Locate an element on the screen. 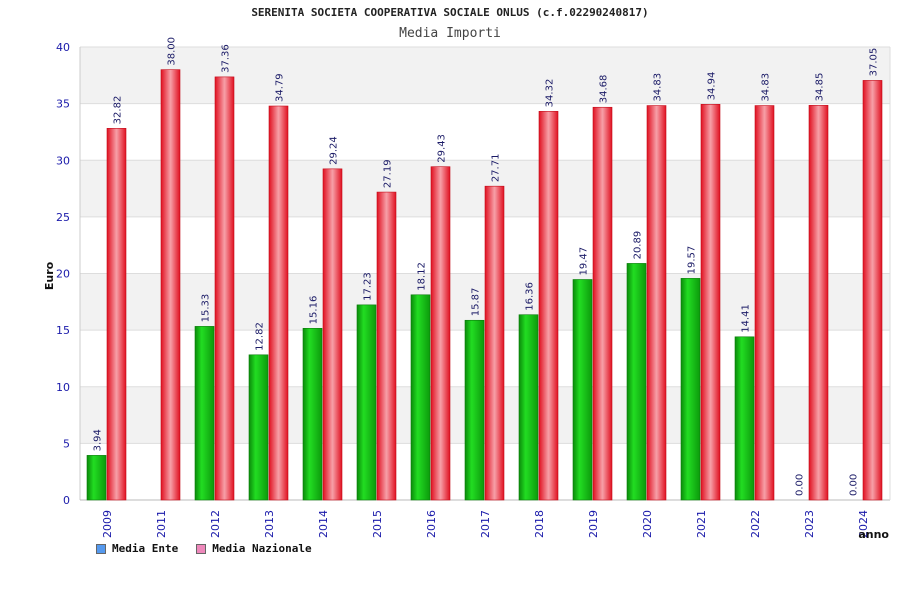 The width and height of the screenshot is (900, 600). x-tick-label: 2016 is located at coordinates (431, 524).